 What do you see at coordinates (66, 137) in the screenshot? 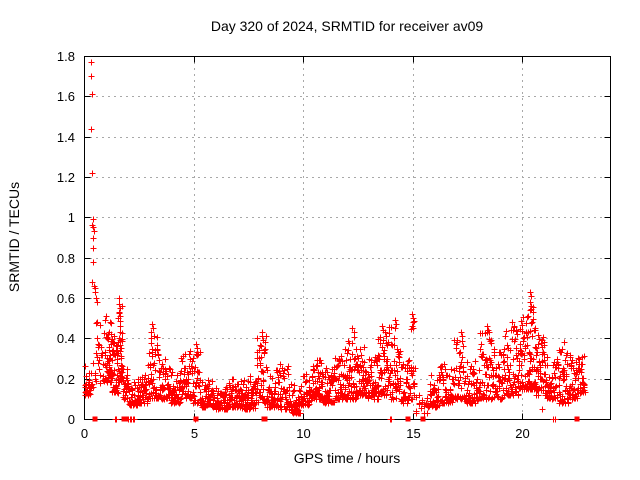
I see `y-tick-label: 1.4` at bounding box center [66, 137].